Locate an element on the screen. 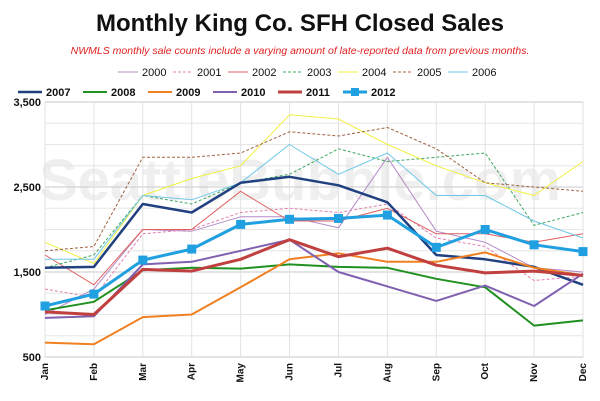 The width and height of the screenshot is (600, 401). legend-label: 2001 is located at coordinates (209, 73).